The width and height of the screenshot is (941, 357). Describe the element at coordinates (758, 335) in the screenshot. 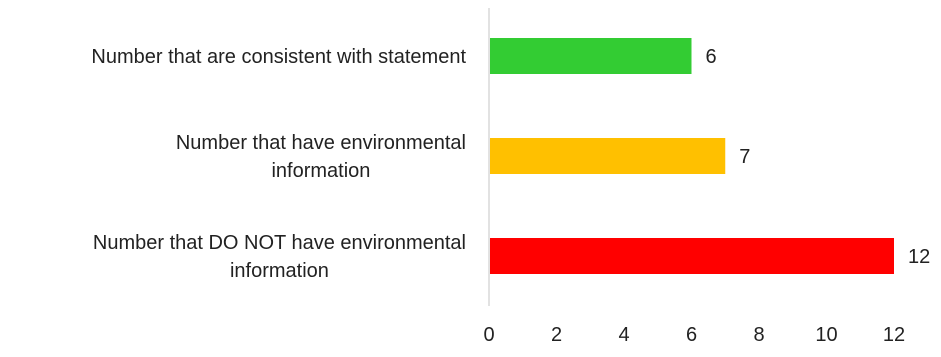

I see `x-tick-label-8: 8` at that location.